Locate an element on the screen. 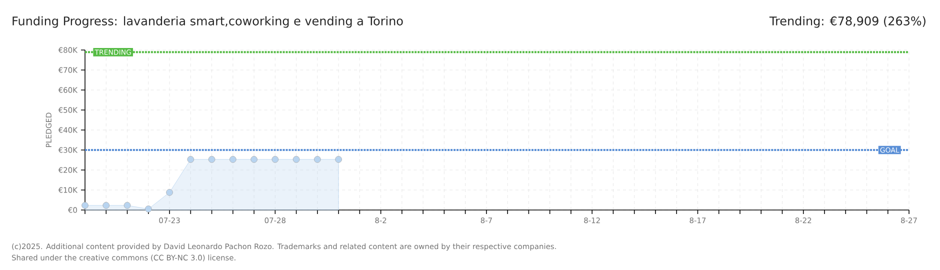 The height and width of the screenshot is (270, 940). chart-title: Funding Progress: lavanderia smart,coworking e vending a Torino is located at coordinates (207, 22).